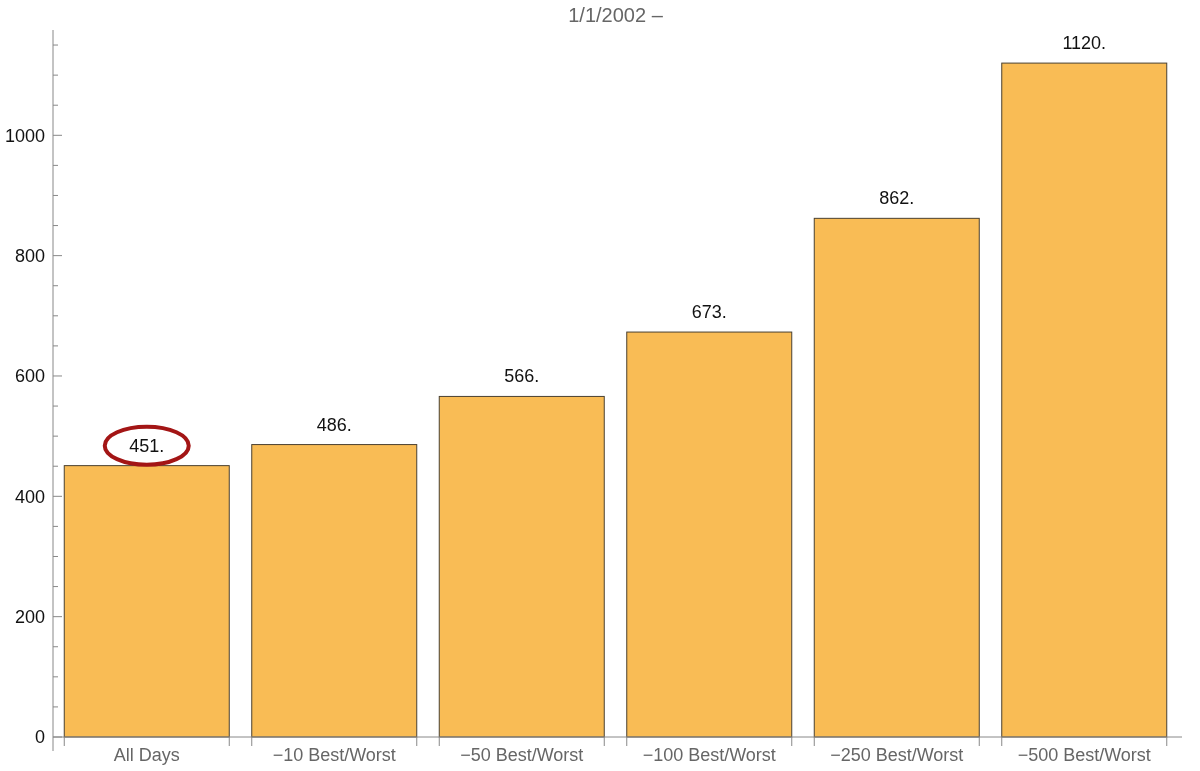  Describe the element at coordinates (709, 755) in the screenshot. I see `x-tick-label: −100 Best/Worst` at that location.